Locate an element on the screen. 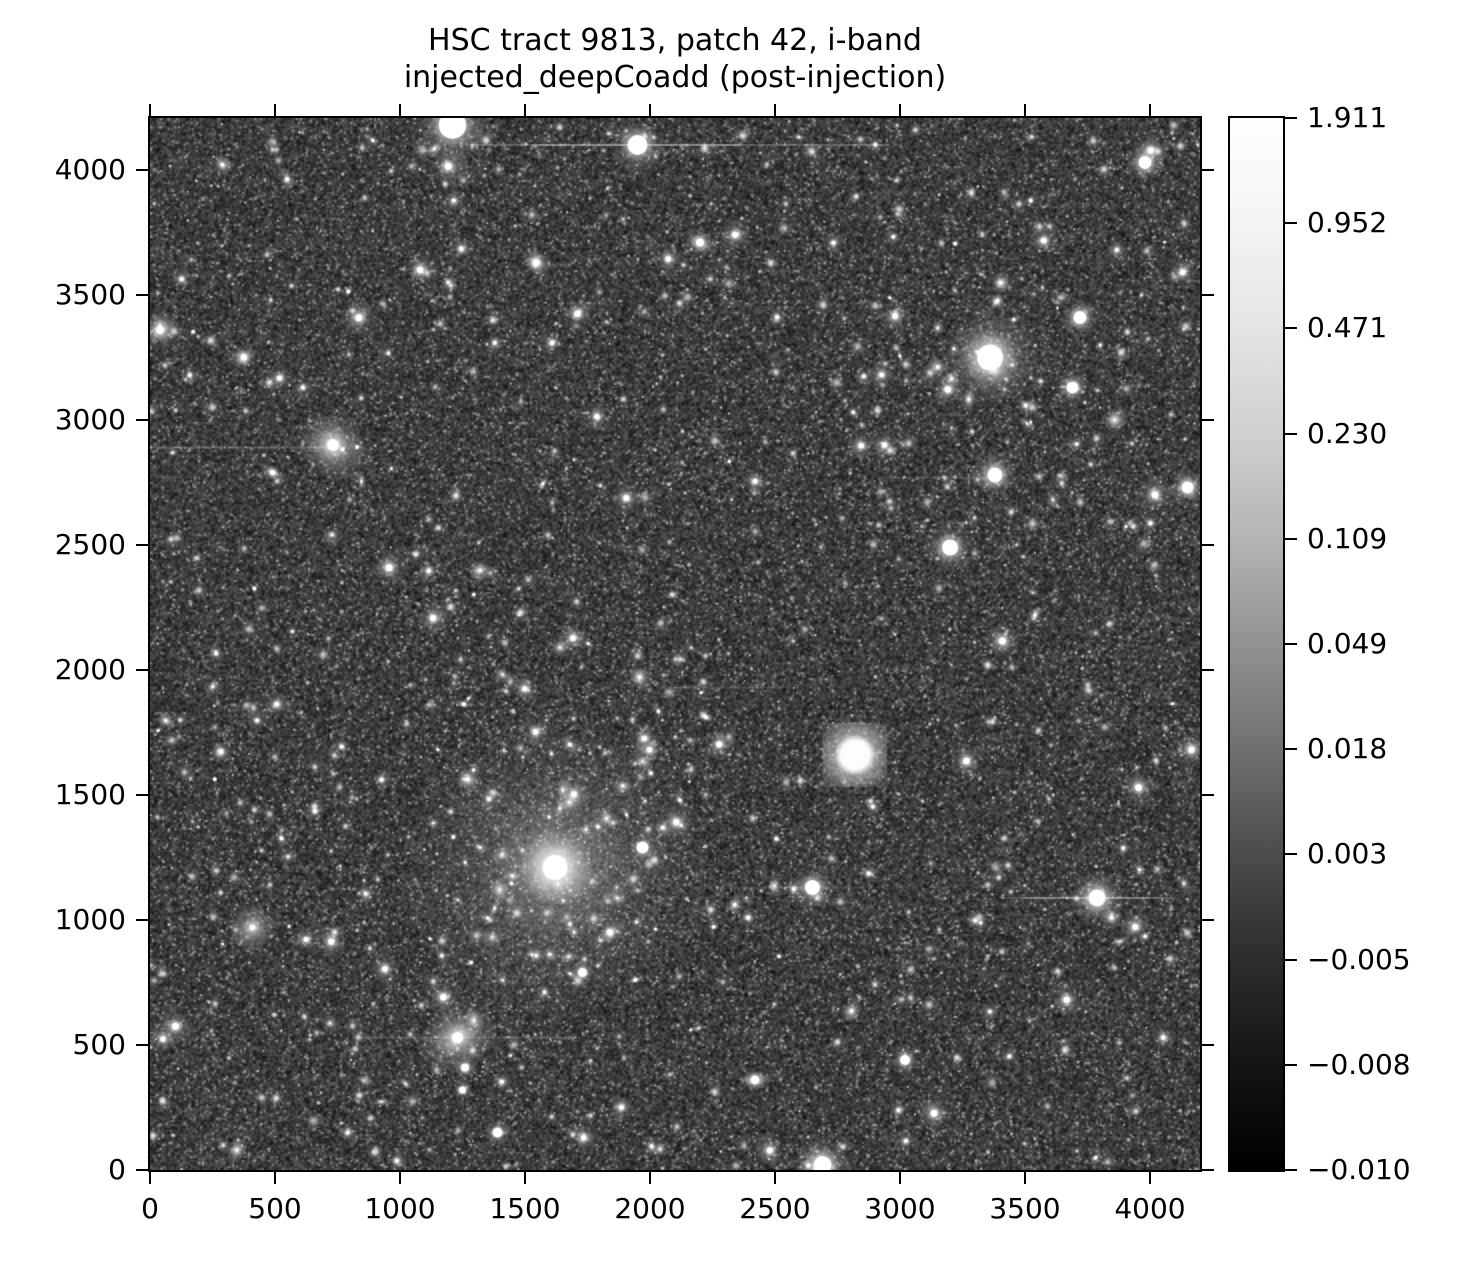 This screenshot has width=1470, height=1266. y-tick-label: 0 is located at coordinates (117, 1169).